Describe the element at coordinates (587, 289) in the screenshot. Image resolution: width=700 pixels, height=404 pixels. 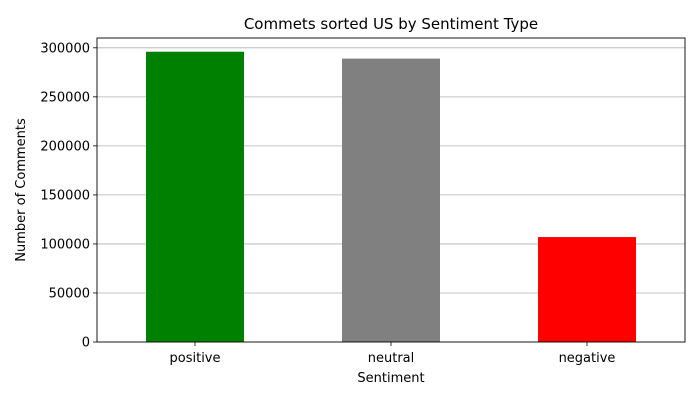
I see `bar-negative` at that location.